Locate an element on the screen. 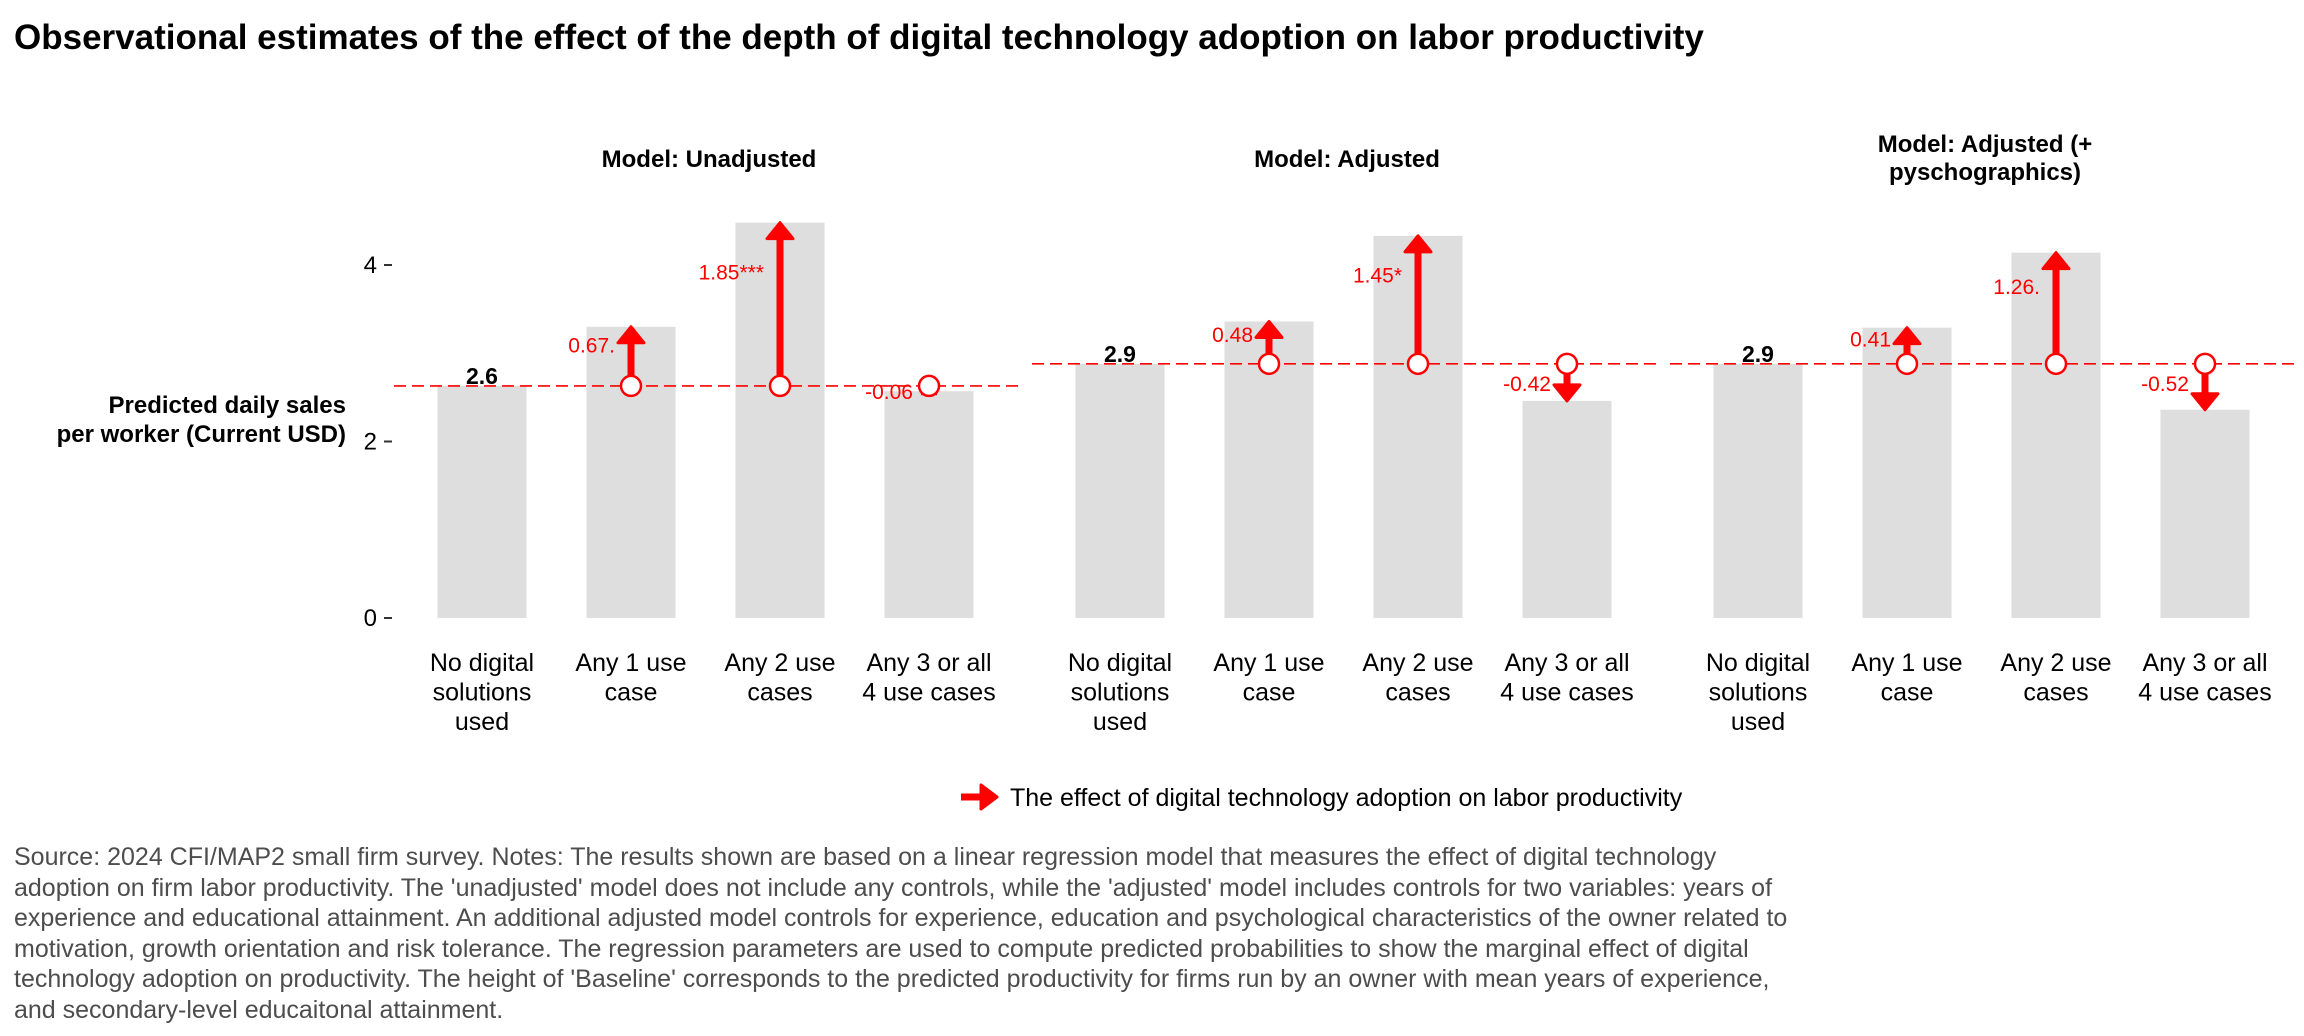  effect-label: -0.42 is located at coordinates (1527, 384).